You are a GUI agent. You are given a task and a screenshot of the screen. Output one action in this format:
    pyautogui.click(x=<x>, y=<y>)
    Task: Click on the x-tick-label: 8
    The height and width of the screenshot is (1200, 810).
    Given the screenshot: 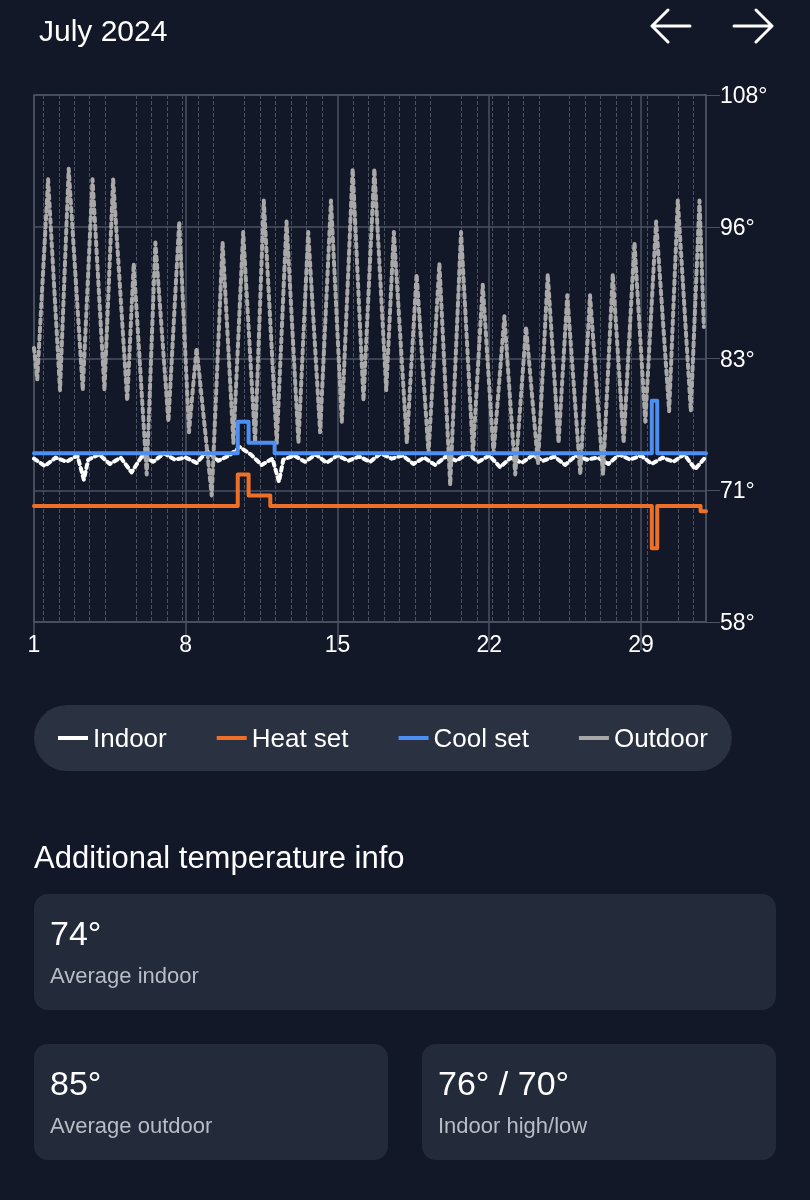 What is the action you would take?
    pyautogui.click(x=186, y=643)
    